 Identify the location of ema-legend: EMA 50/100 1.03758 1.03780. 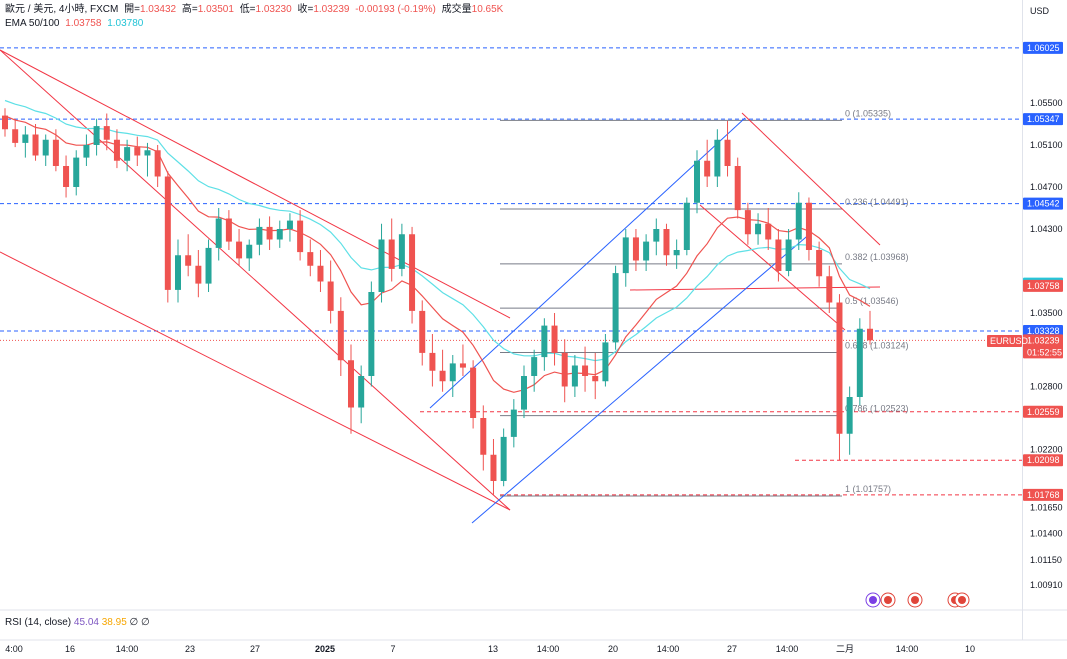
(75, 24).